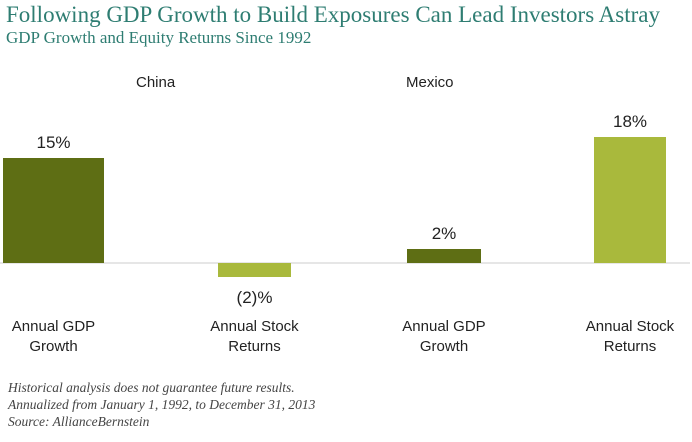 The height and width of the screenshot is (442, 692). What do you see at coordinates (79, 421) in the screenshot?
I see `note-source: Source: AllianceBernstein` at bounding box center [79, 421].